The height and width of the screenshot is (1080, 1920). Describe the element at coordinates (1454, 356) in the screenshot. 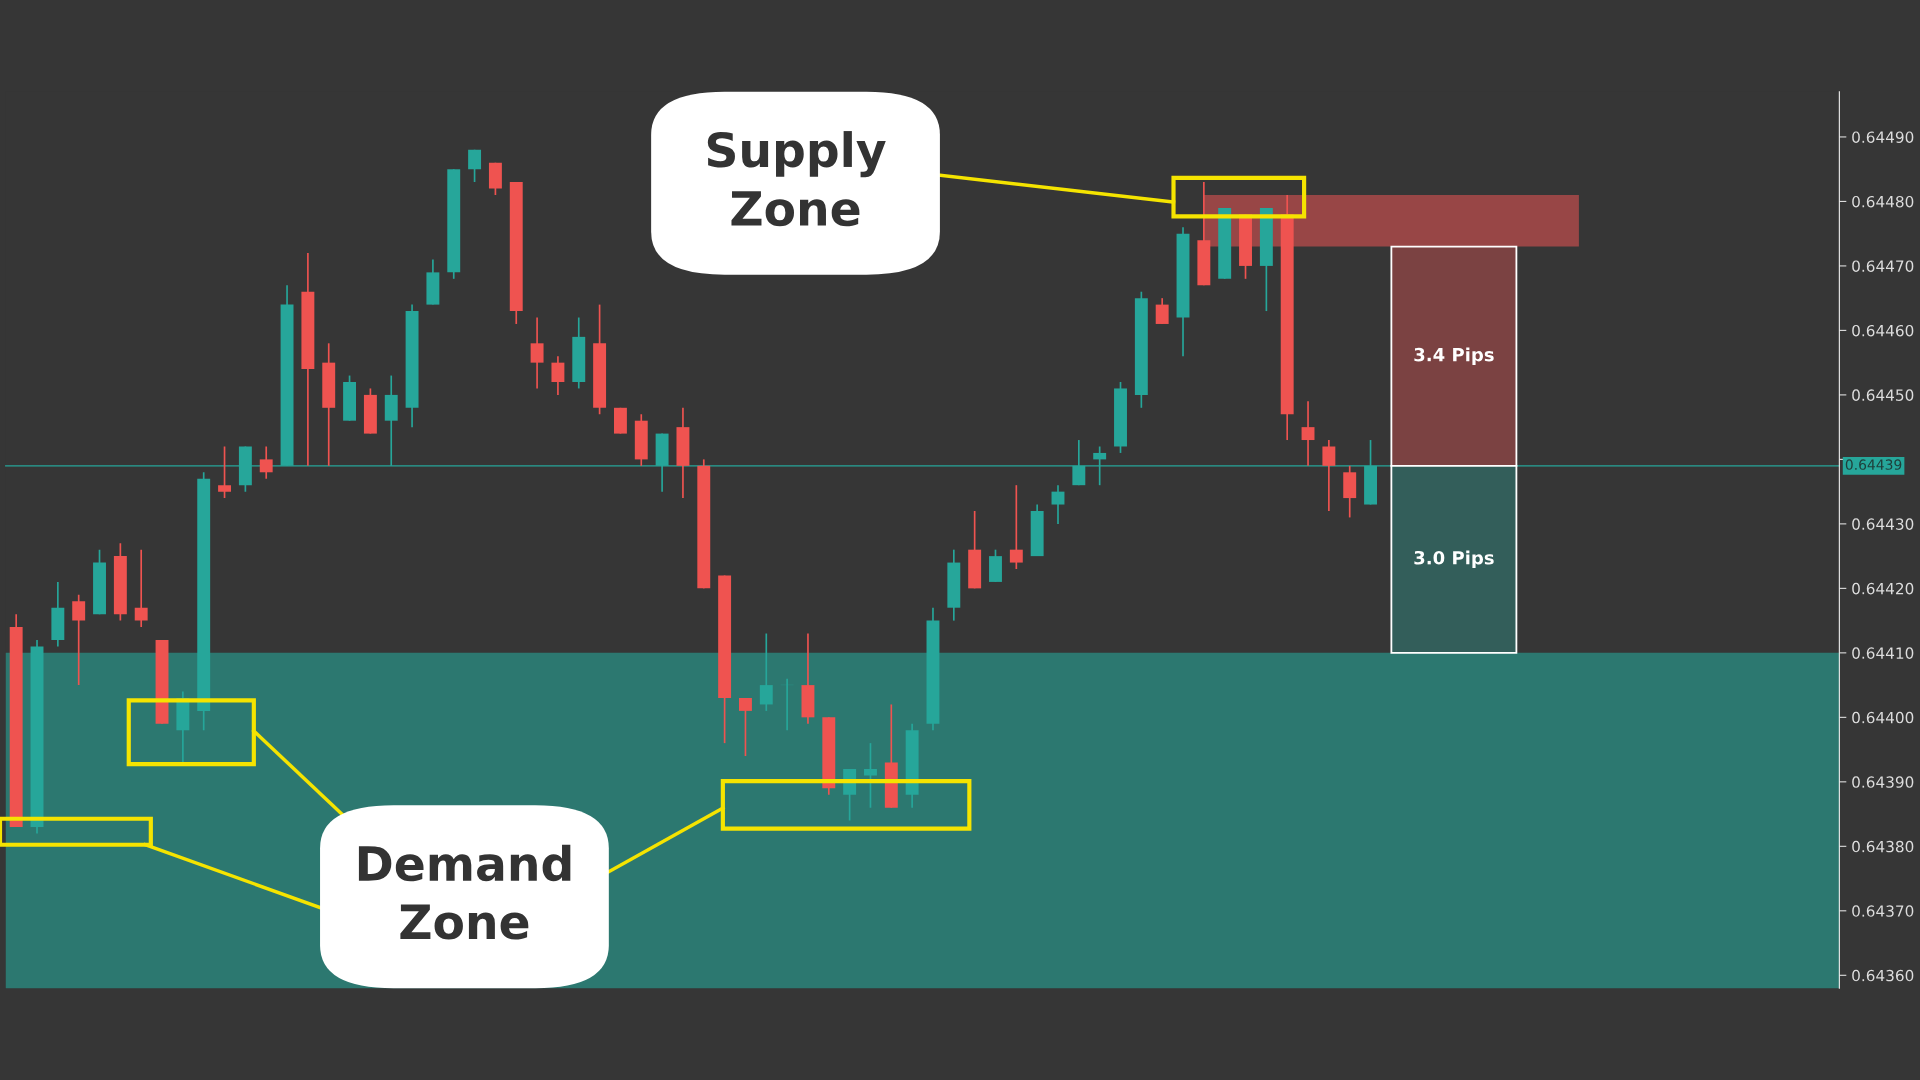

I see `annotation: 3.4 Pips` at that location.